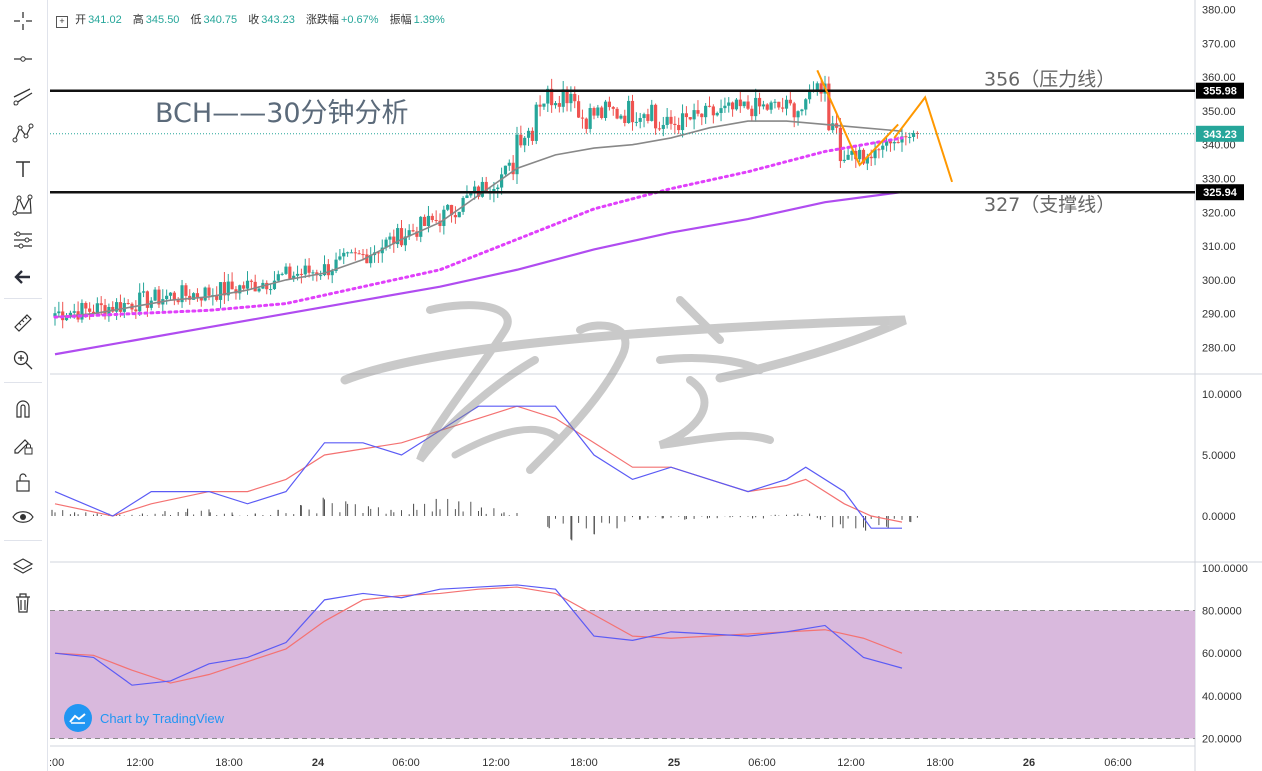  What do you see at coordinates (1219, 213) in the screenshot?
I see `price-tick-label: 320.00` at bounding box center [1219, 213].